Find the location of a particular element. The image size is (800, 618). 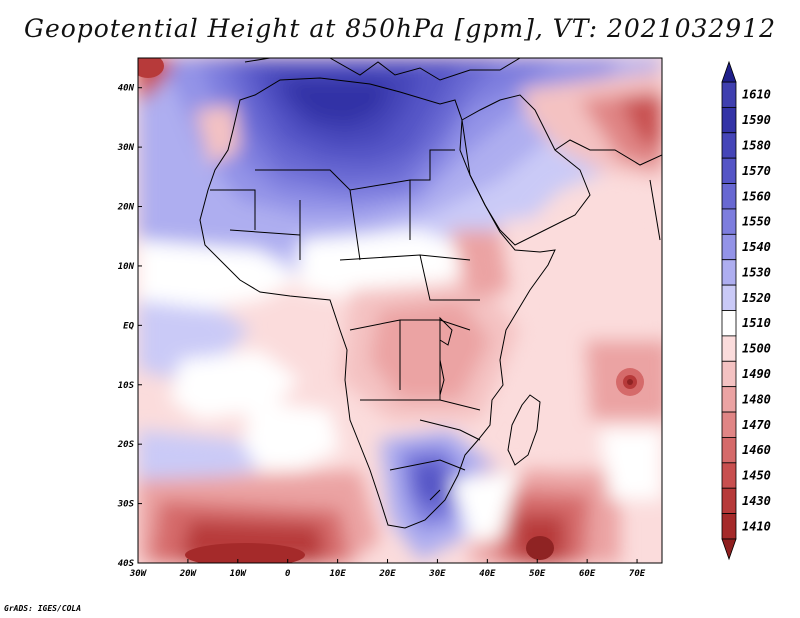

x-tick-label: 60E is located at coordinates (587, 574).